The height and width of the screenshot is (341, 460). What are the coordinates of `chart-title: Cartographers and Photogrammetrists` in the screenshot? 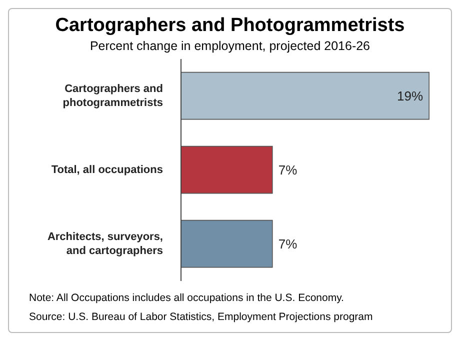 It's located at (230, 26).